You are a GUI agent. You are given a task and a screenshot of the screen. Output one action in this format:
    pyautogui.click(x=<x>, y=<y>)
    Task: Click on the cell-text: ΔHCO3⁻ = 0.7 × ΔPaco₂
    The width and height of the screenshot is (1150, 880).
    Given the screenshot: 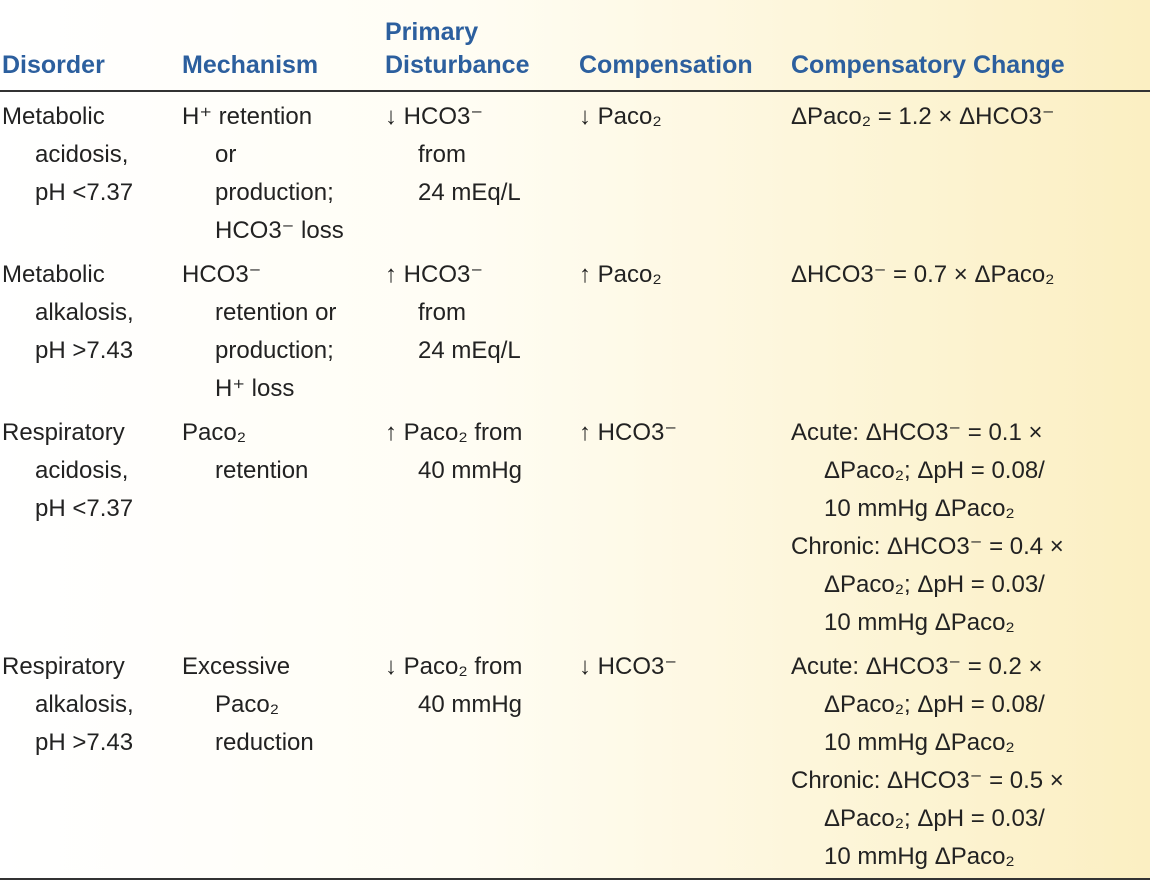 What is the action you would take?
    pyautogui.click(x=923, y=274)
    